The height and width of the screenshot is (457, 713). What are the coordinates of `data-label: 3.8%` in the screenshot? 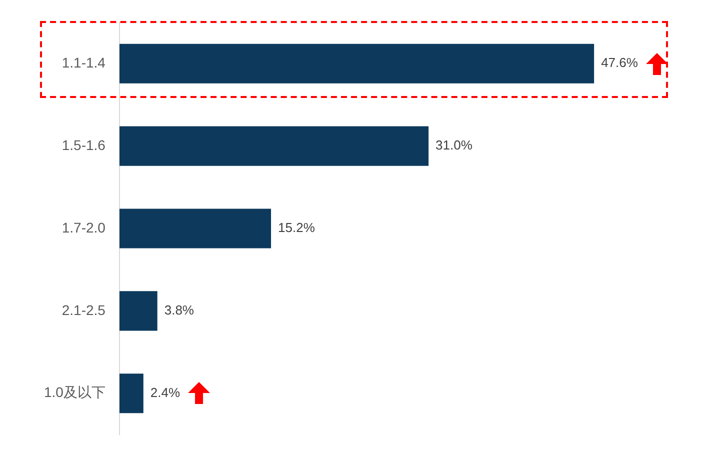 It's located at (179, 310).